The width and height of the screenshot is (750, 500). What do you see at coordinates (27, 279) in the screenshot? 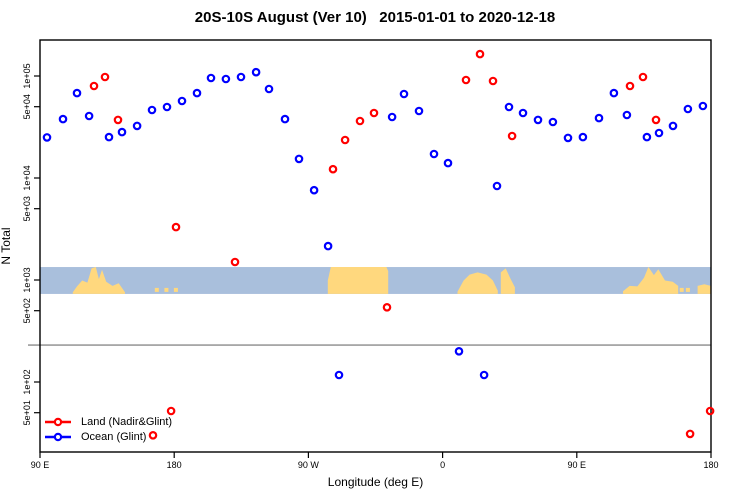
I see `y-tick-label: 1e+03` at bounding box center [27, 279].